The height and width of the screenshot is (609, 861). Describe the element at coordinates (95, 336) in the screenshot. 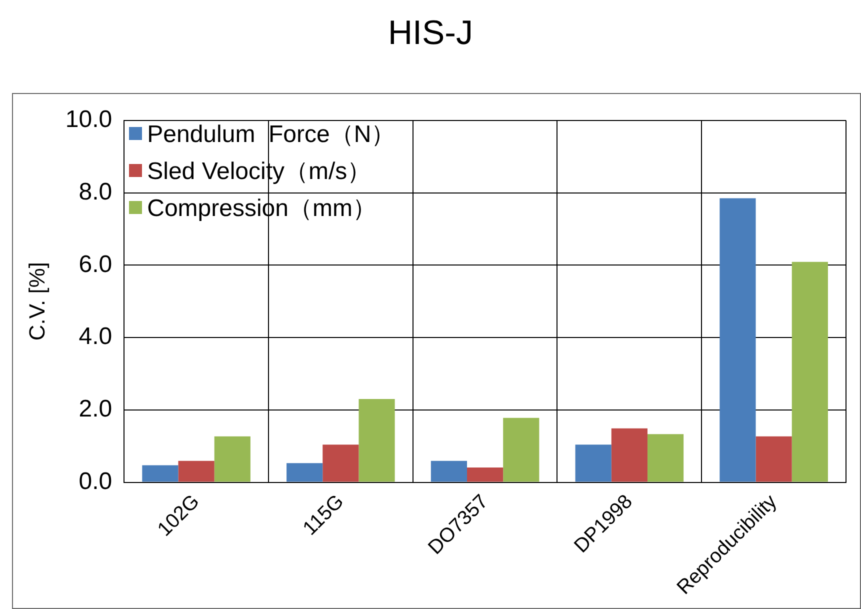

I see `y-tick-label: 4.0` at that location.